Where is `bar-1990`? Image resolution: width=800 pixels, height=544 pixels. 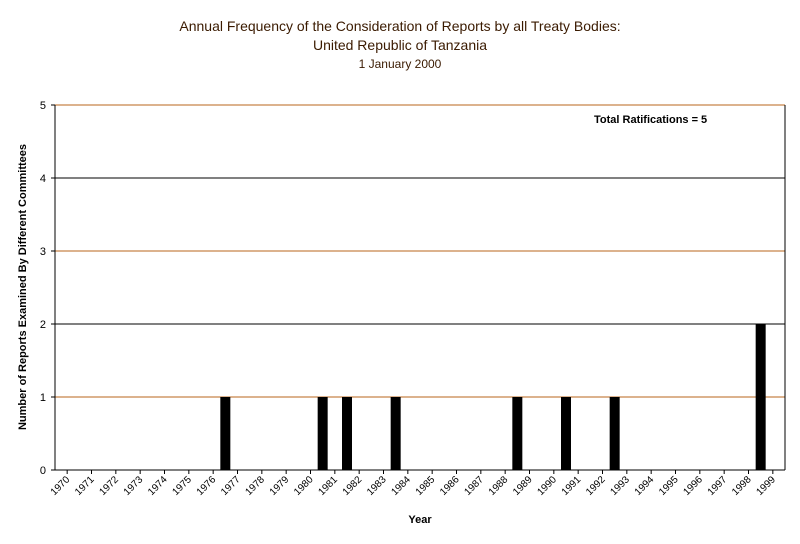 bar-1990 is located at coordinates (566, 433).